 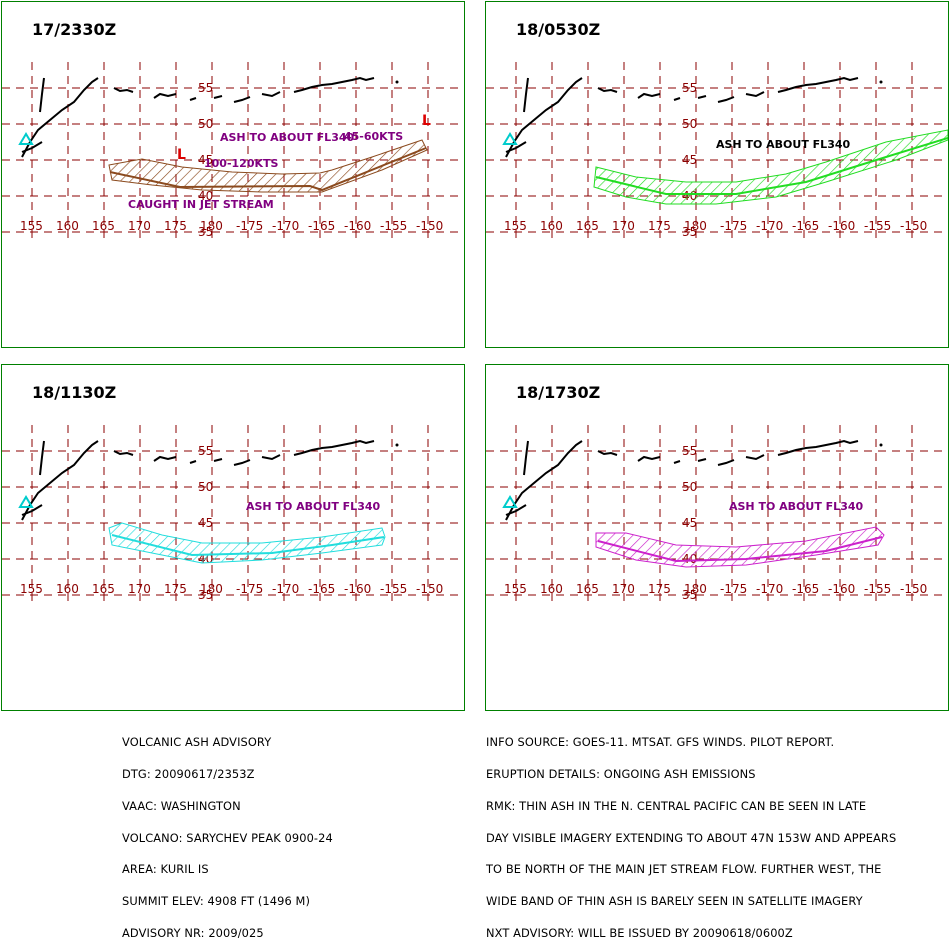 What do you see at coordinates (74, 29) in the screenshot?
I see `panel-title: 17/2330Z` at bounding box center [74, 29].